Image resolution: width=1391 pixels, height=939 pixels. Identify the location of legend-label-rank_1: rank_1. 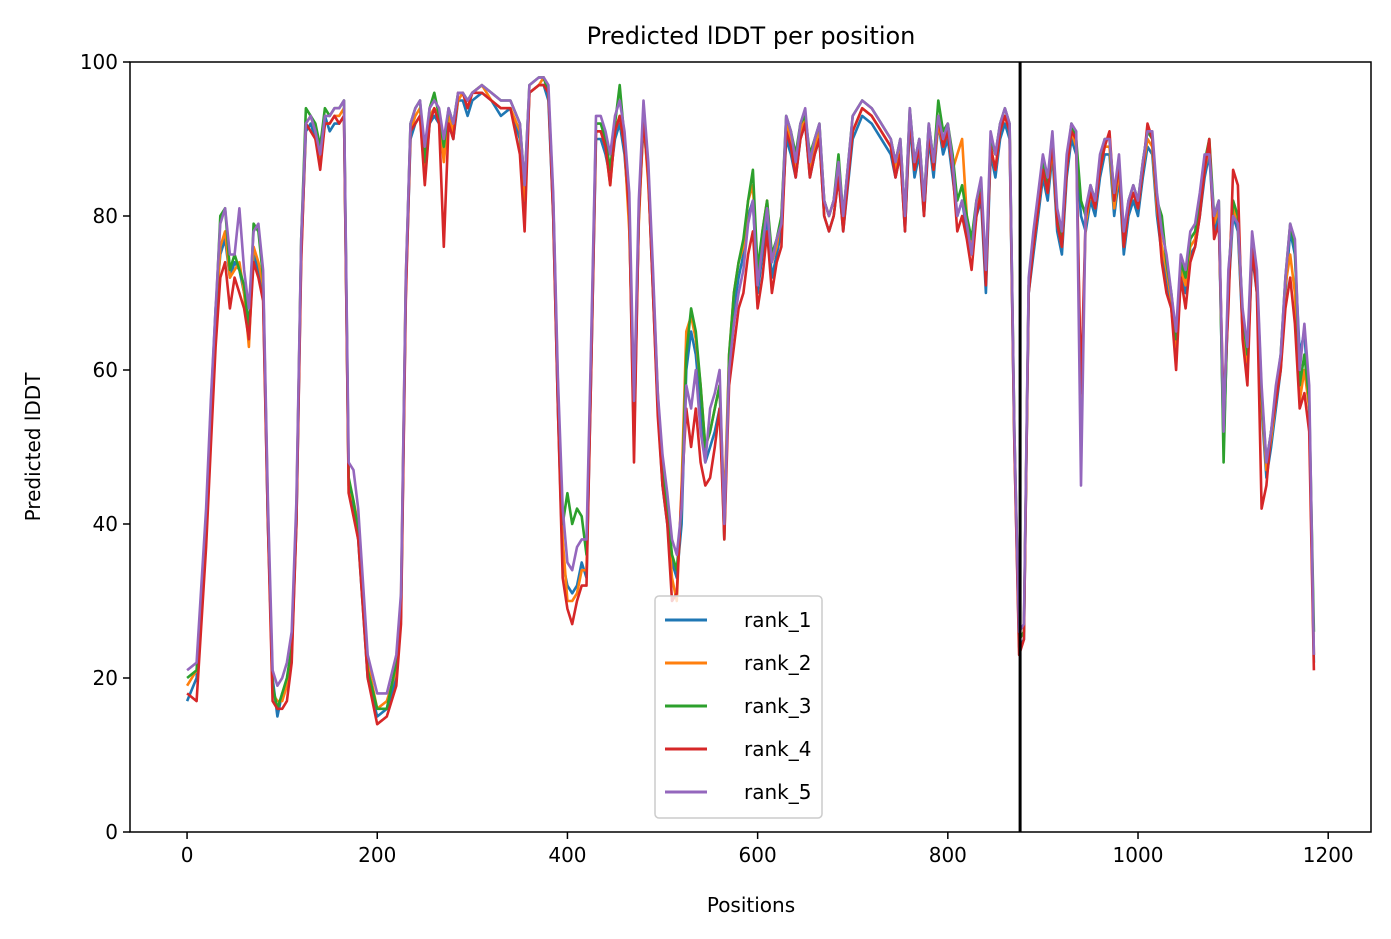
(777, 620).